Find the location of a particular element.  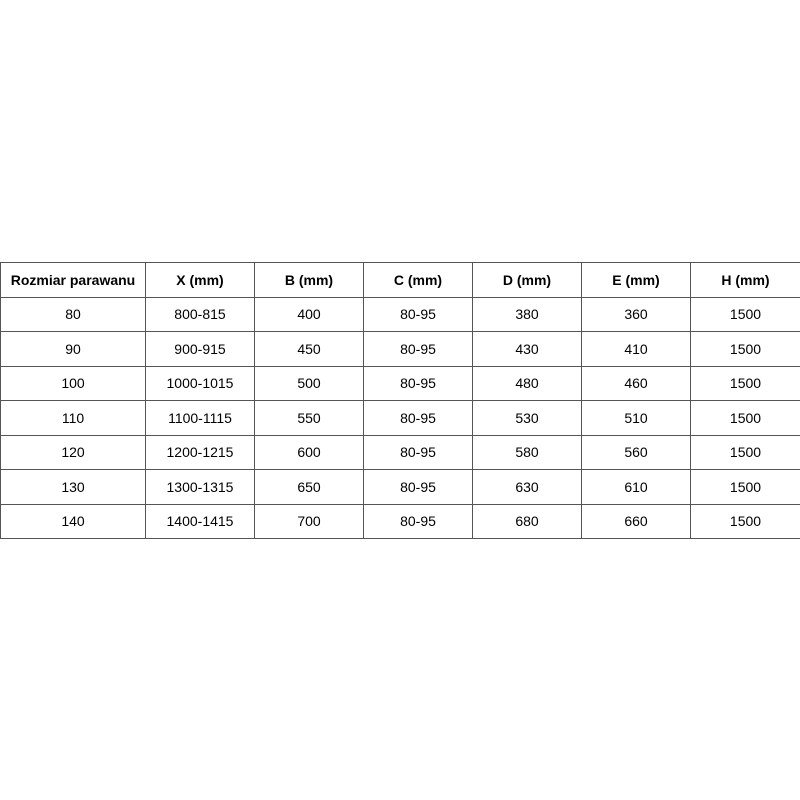

header-cell: D (mm) is located at coordinates (527, 280).